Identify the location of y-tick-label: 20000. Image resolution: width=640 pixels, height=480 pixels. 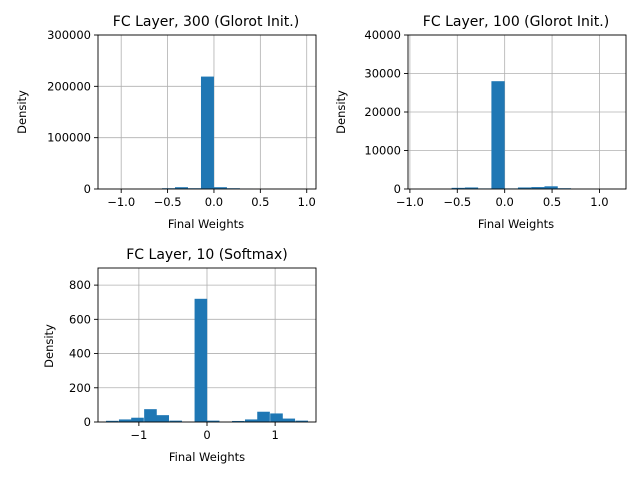
(382, 112).